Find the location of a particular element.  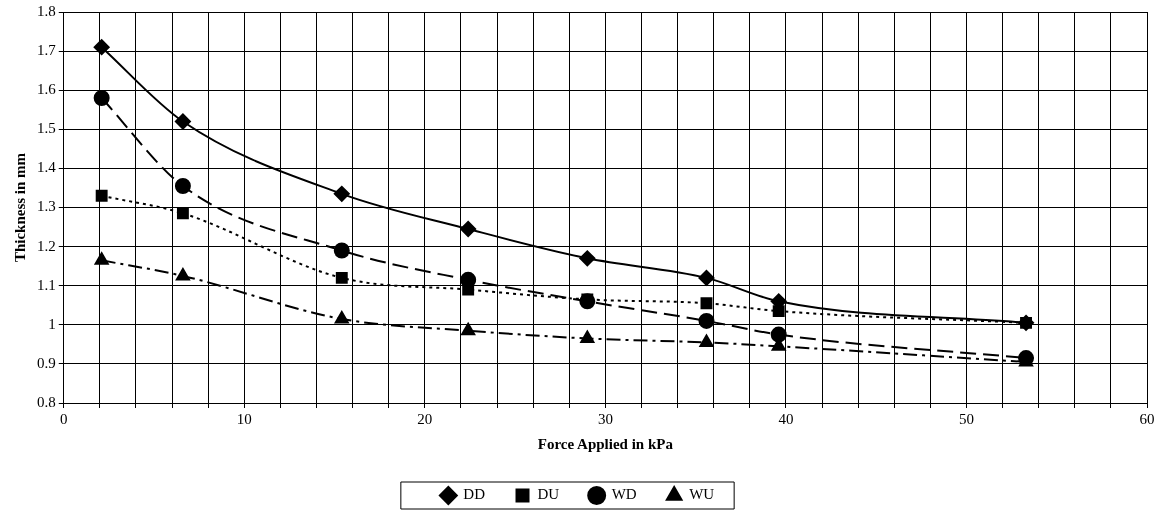

y-tick-label: 0.8 is located at coordinates (46, 401).